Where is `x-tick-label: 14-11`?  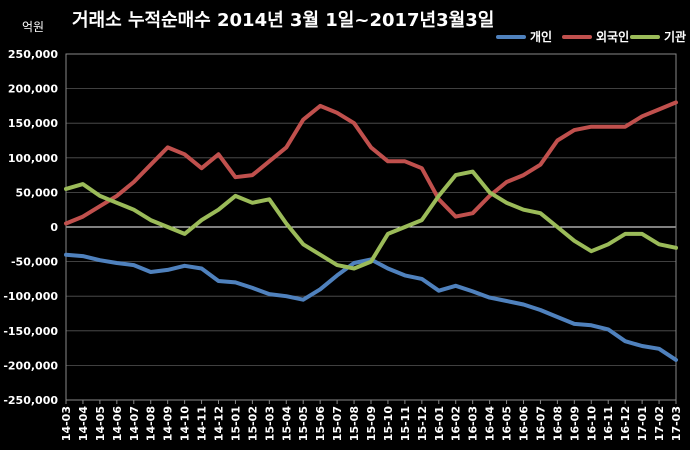
x-tick-label: 14-11 is located at coordinates (202, 423).